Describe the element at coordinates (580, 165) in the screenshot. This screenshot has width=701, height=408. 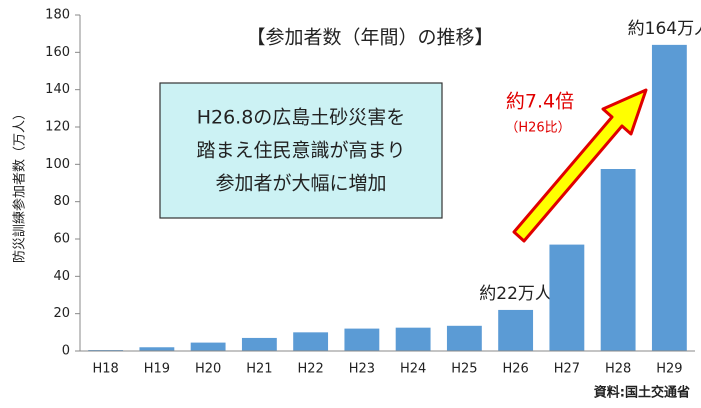
I see `growth-arrow` at that location.